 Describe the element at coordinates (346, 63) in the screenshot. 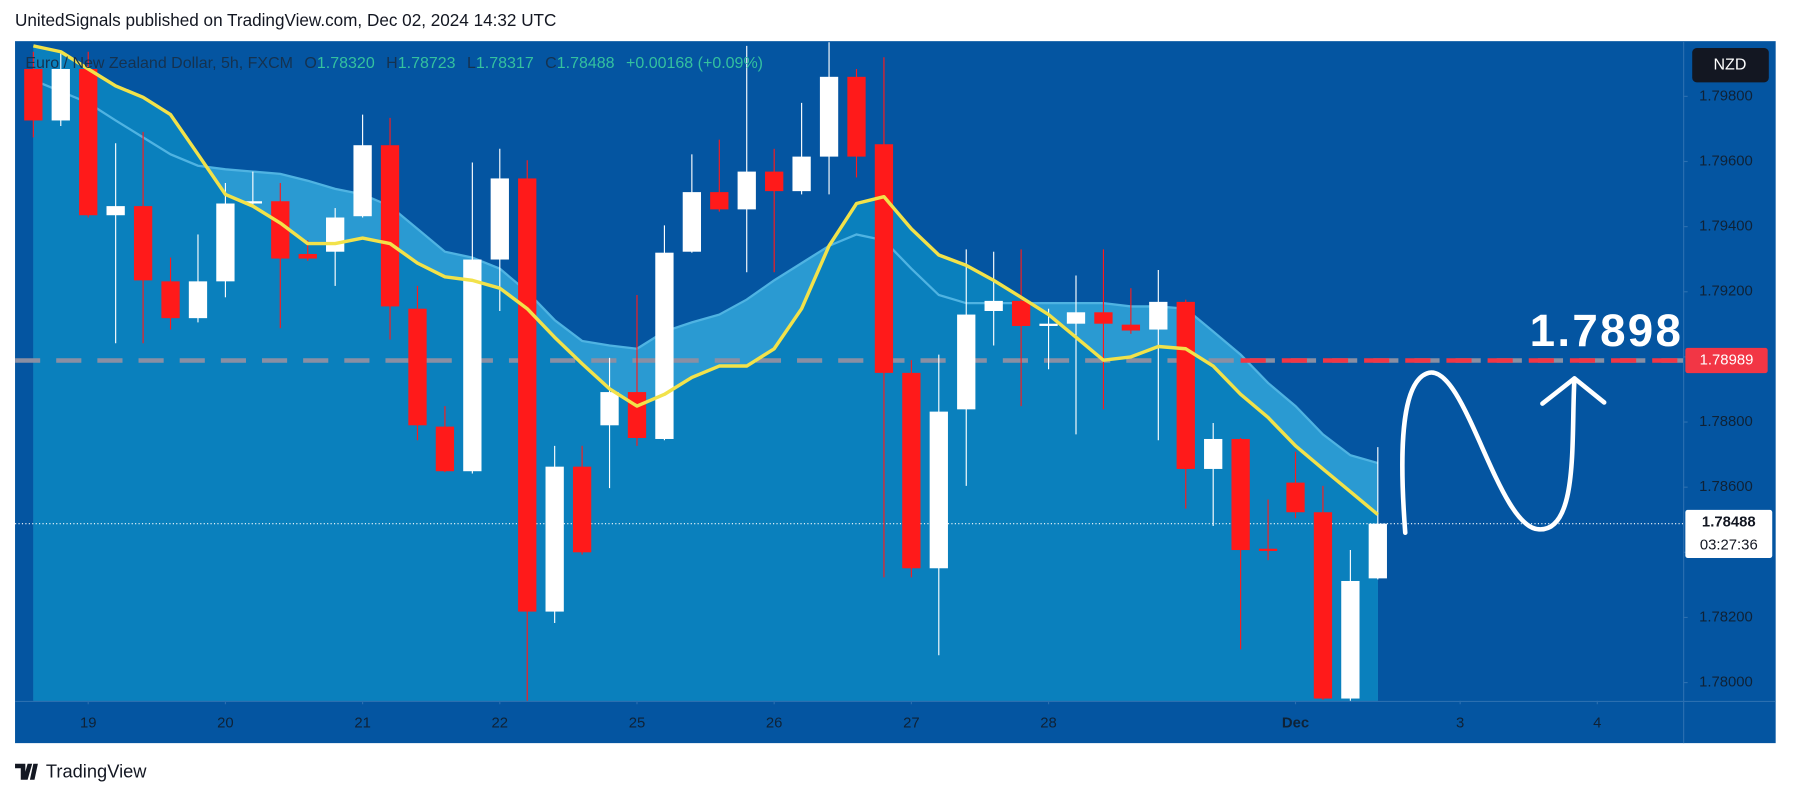

I see `ohlc-value: 1.78320` at that location.